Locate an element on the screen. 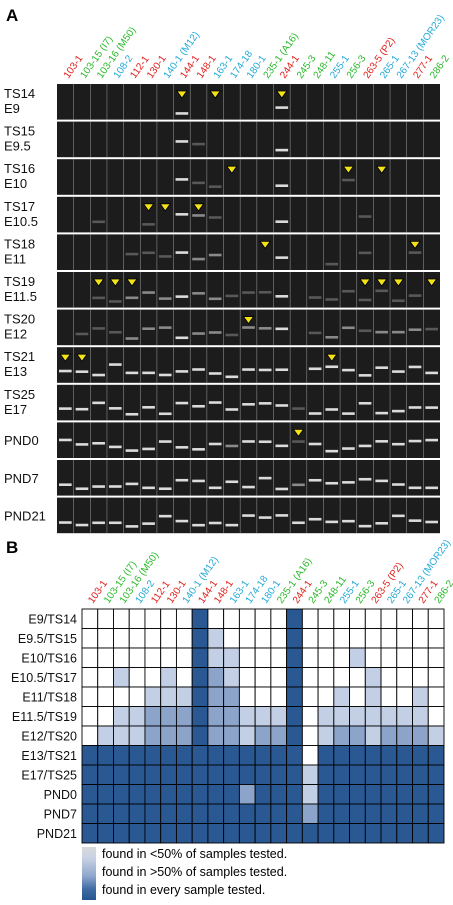 Image resolution: width=453 pixels, height=905 pixels. heatmap-row-label: E10.5/TS17 is located at coordinates (44, 678).